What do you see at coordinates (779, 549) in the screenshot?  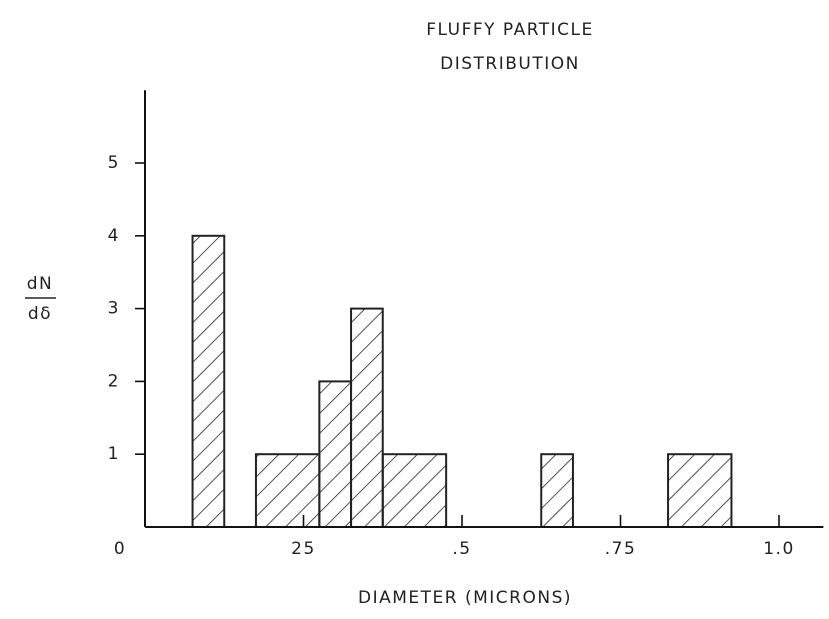 I see `x-tick-label: 1.0` at bounding box center [779, 549].